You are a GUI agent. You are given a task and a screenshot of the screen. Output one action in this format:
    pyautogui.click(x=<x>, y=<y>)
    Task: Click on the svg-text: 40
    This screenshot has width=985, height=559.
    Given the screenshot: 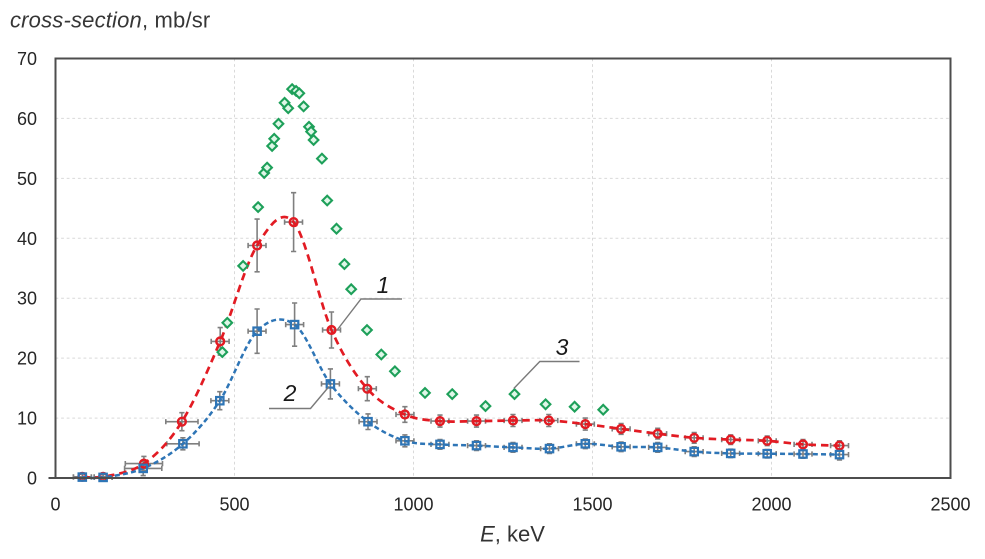 What is the action you would take?
    pyautogui.click(x=27, y=239)
    